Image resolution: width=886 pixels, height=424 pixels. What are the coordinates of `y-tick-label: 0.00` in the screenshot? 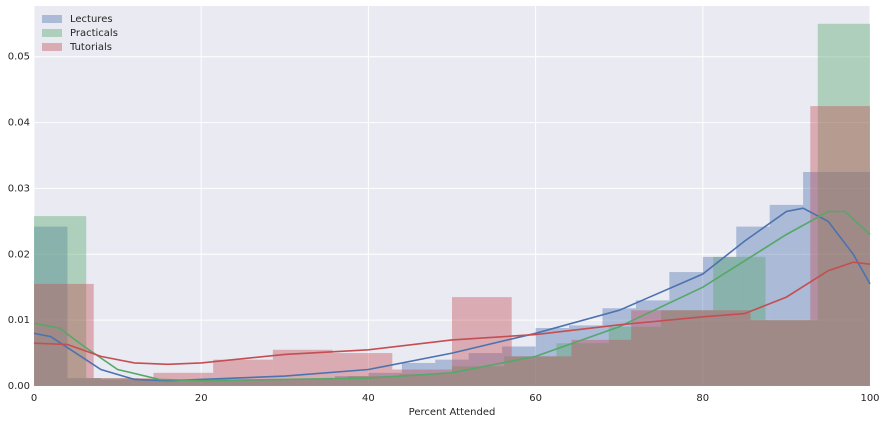 It's located at (19, 386).